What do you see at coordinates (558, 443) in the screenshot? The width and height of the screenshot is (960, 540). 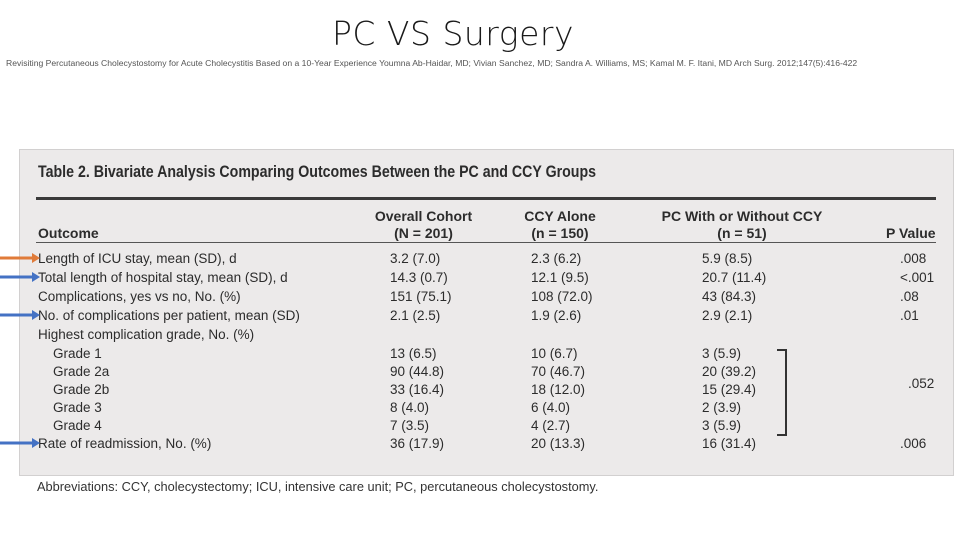 I see `cell-ccy: 20 (13.3)` at bounding box center [558, 443].